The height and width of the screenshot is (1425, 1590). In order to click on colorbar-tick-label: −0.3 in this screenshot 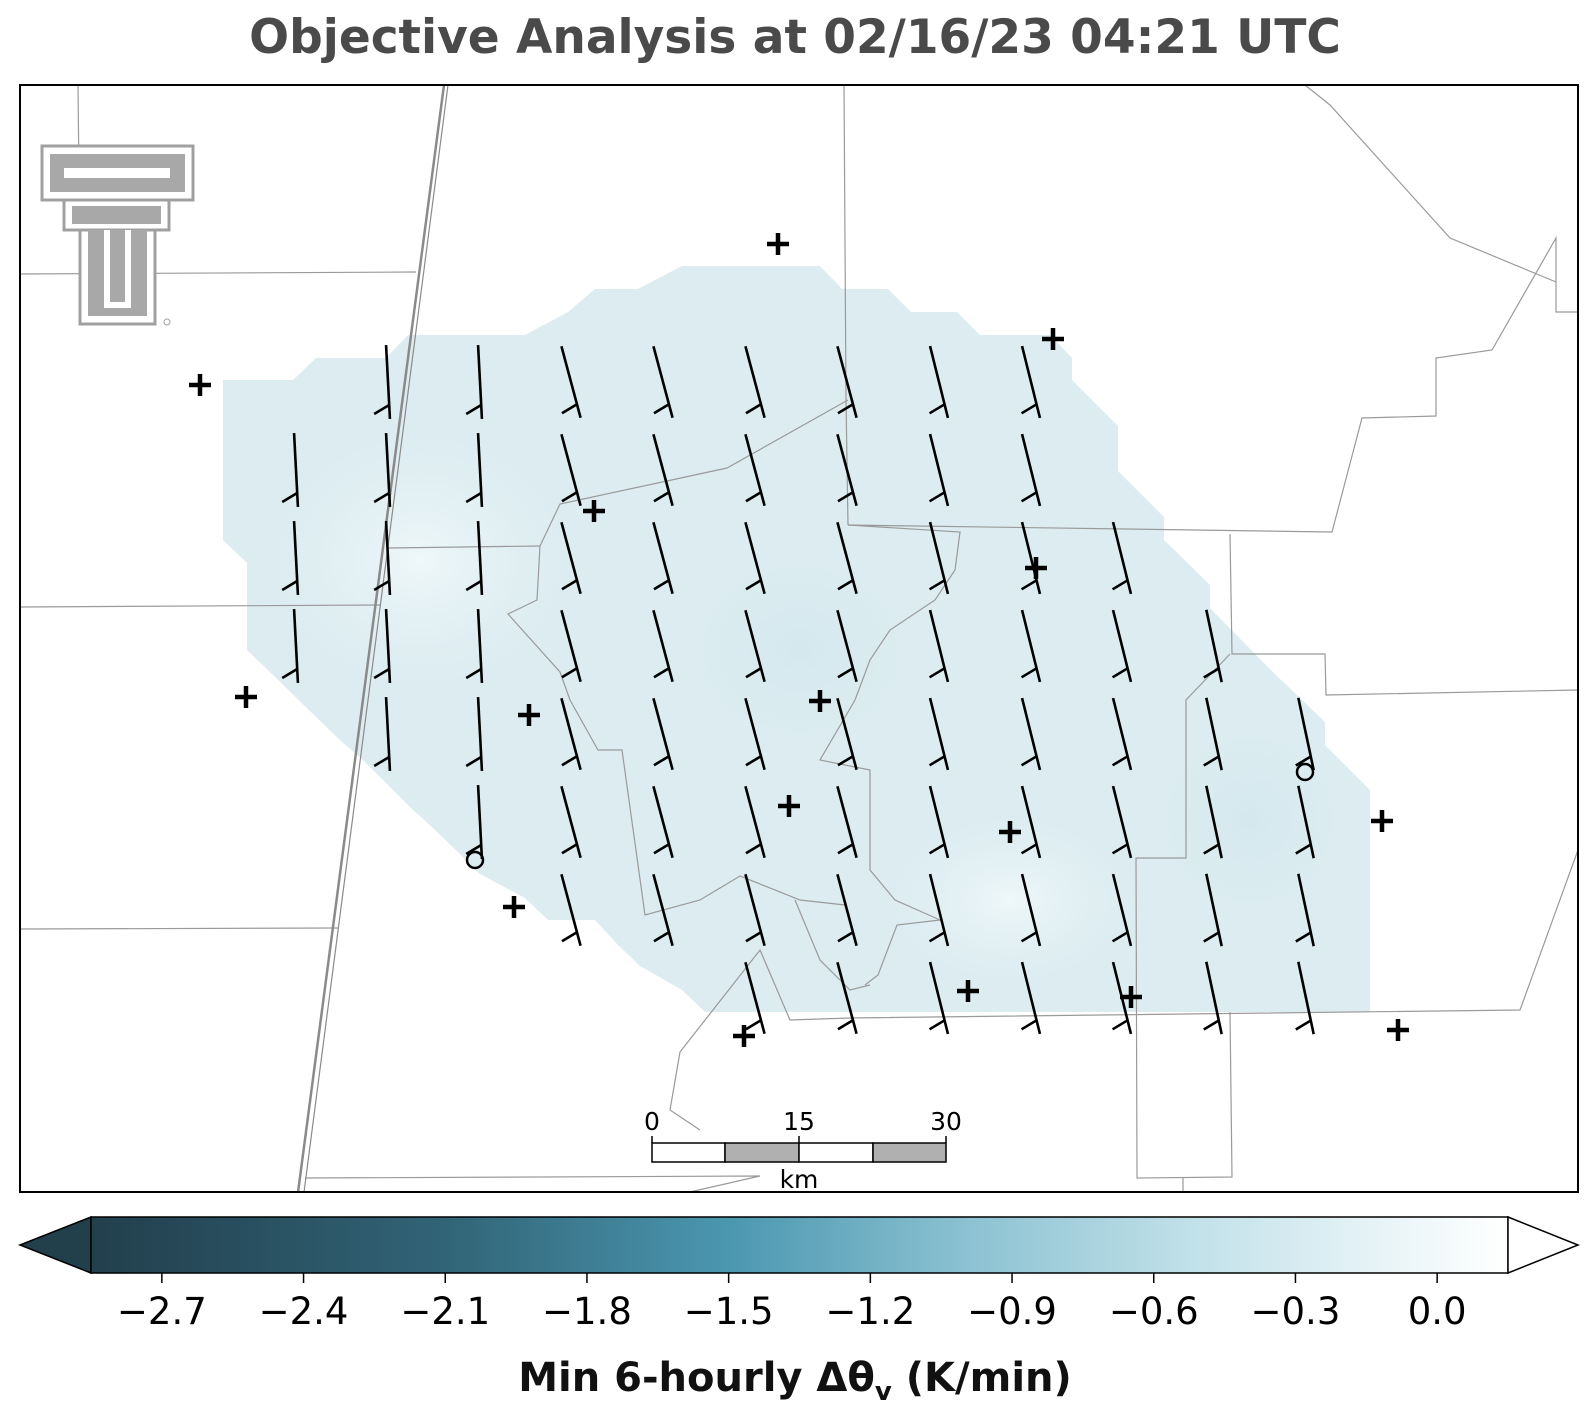, I will do `click(1296, 1311)`.